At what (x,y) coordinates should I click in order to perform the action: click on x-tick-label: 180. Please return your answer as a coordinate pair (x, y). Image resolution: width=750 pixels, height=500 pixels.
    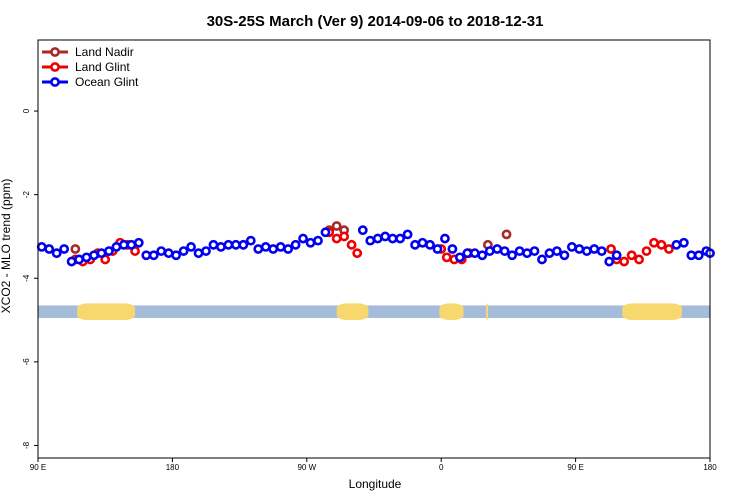
    Looking at the image, I should click on (710, 467).